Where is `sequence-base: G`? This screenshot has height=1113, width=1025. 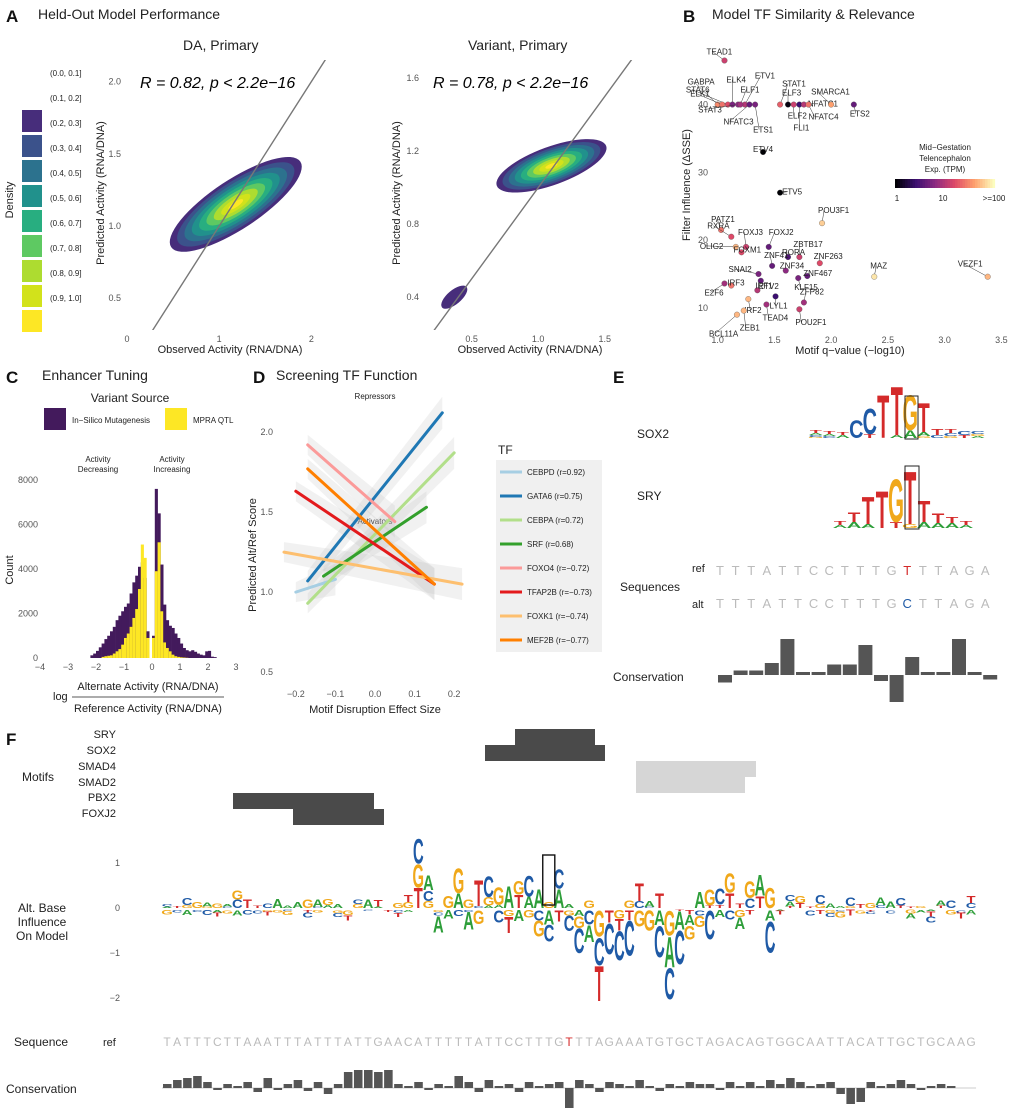 sequence-base: G is located at coordinates (930, 1042).